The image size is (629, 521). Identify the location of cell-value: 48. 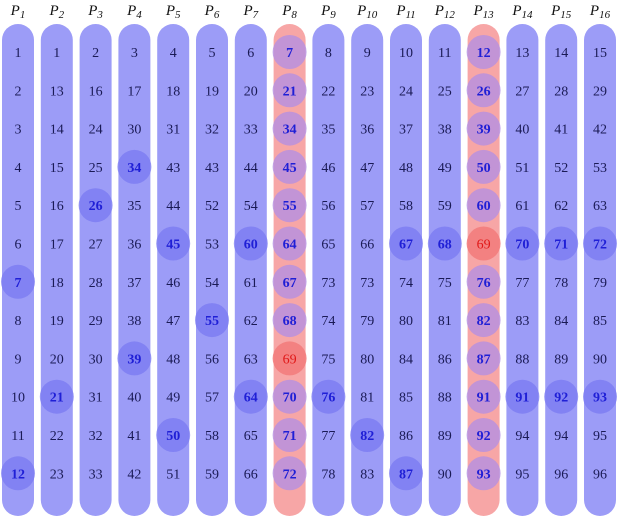
(173, 359).